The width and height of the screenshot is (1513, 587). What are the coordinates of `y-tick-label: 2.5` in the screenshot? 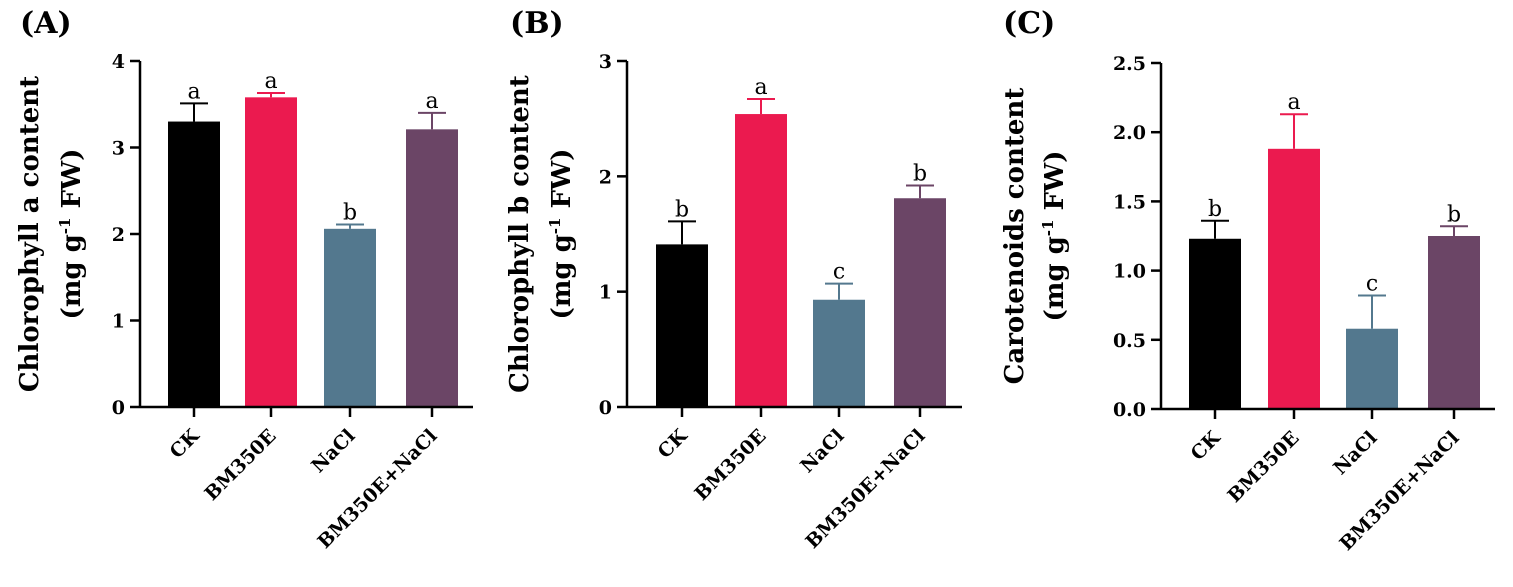 It's located at (1129, 64).